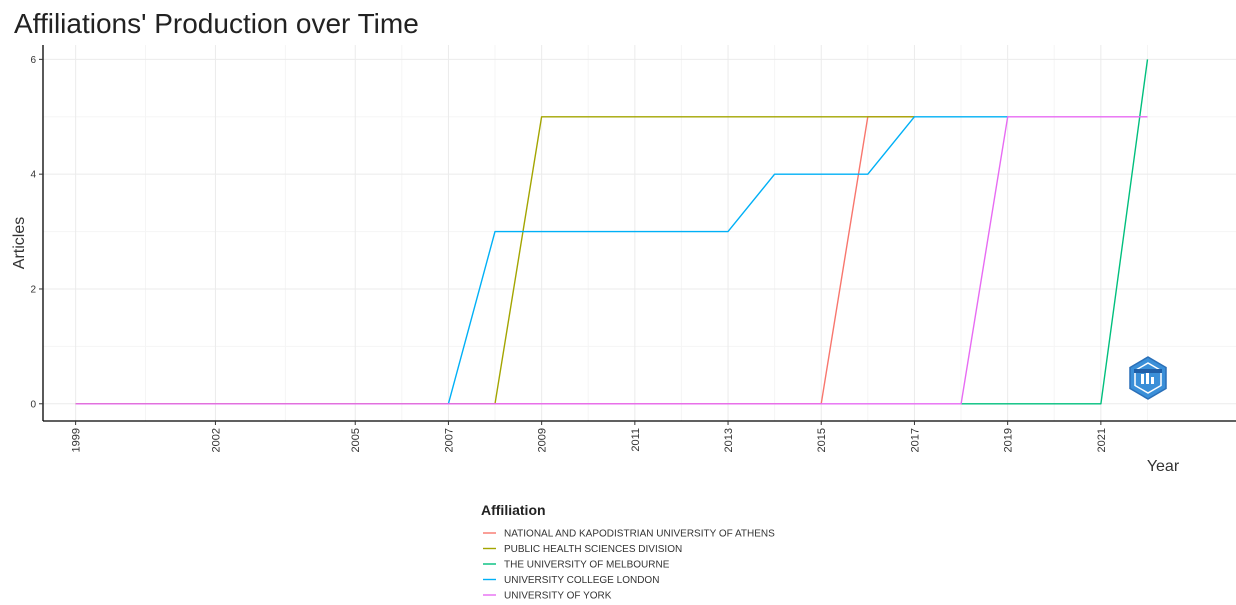  Describe the element at coordinates (216, 440) in the screenshot. I see `x-tick-label: 2002` at that location.